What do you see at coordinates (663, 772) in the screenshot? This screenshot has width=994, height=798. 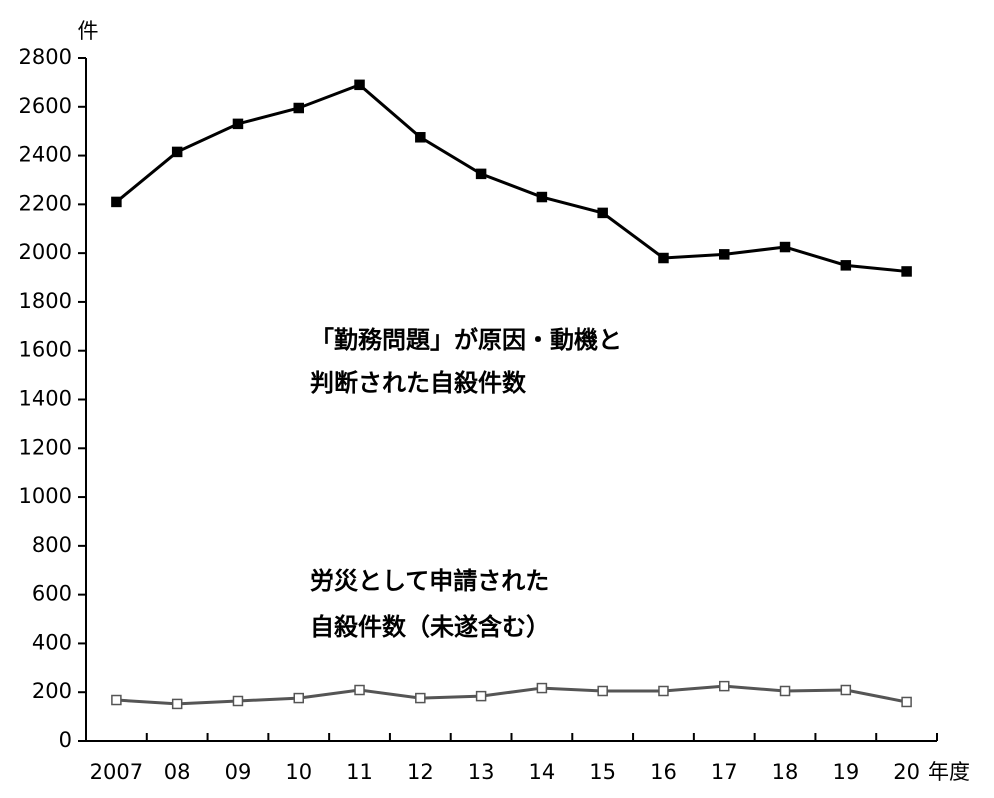 I see `x-tick-label: 16` at bounding box center [663, 772].